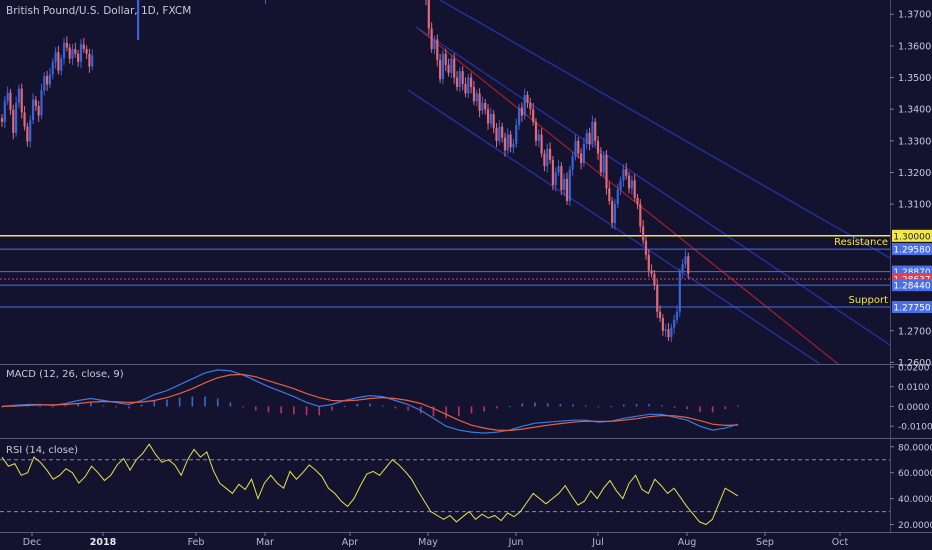 Image resolution: width=932 pixels, height=550 pixels. Describe the element at coordinates (911, 237) in the screenshot. I see `level-price-label: 1.30000` at that location.